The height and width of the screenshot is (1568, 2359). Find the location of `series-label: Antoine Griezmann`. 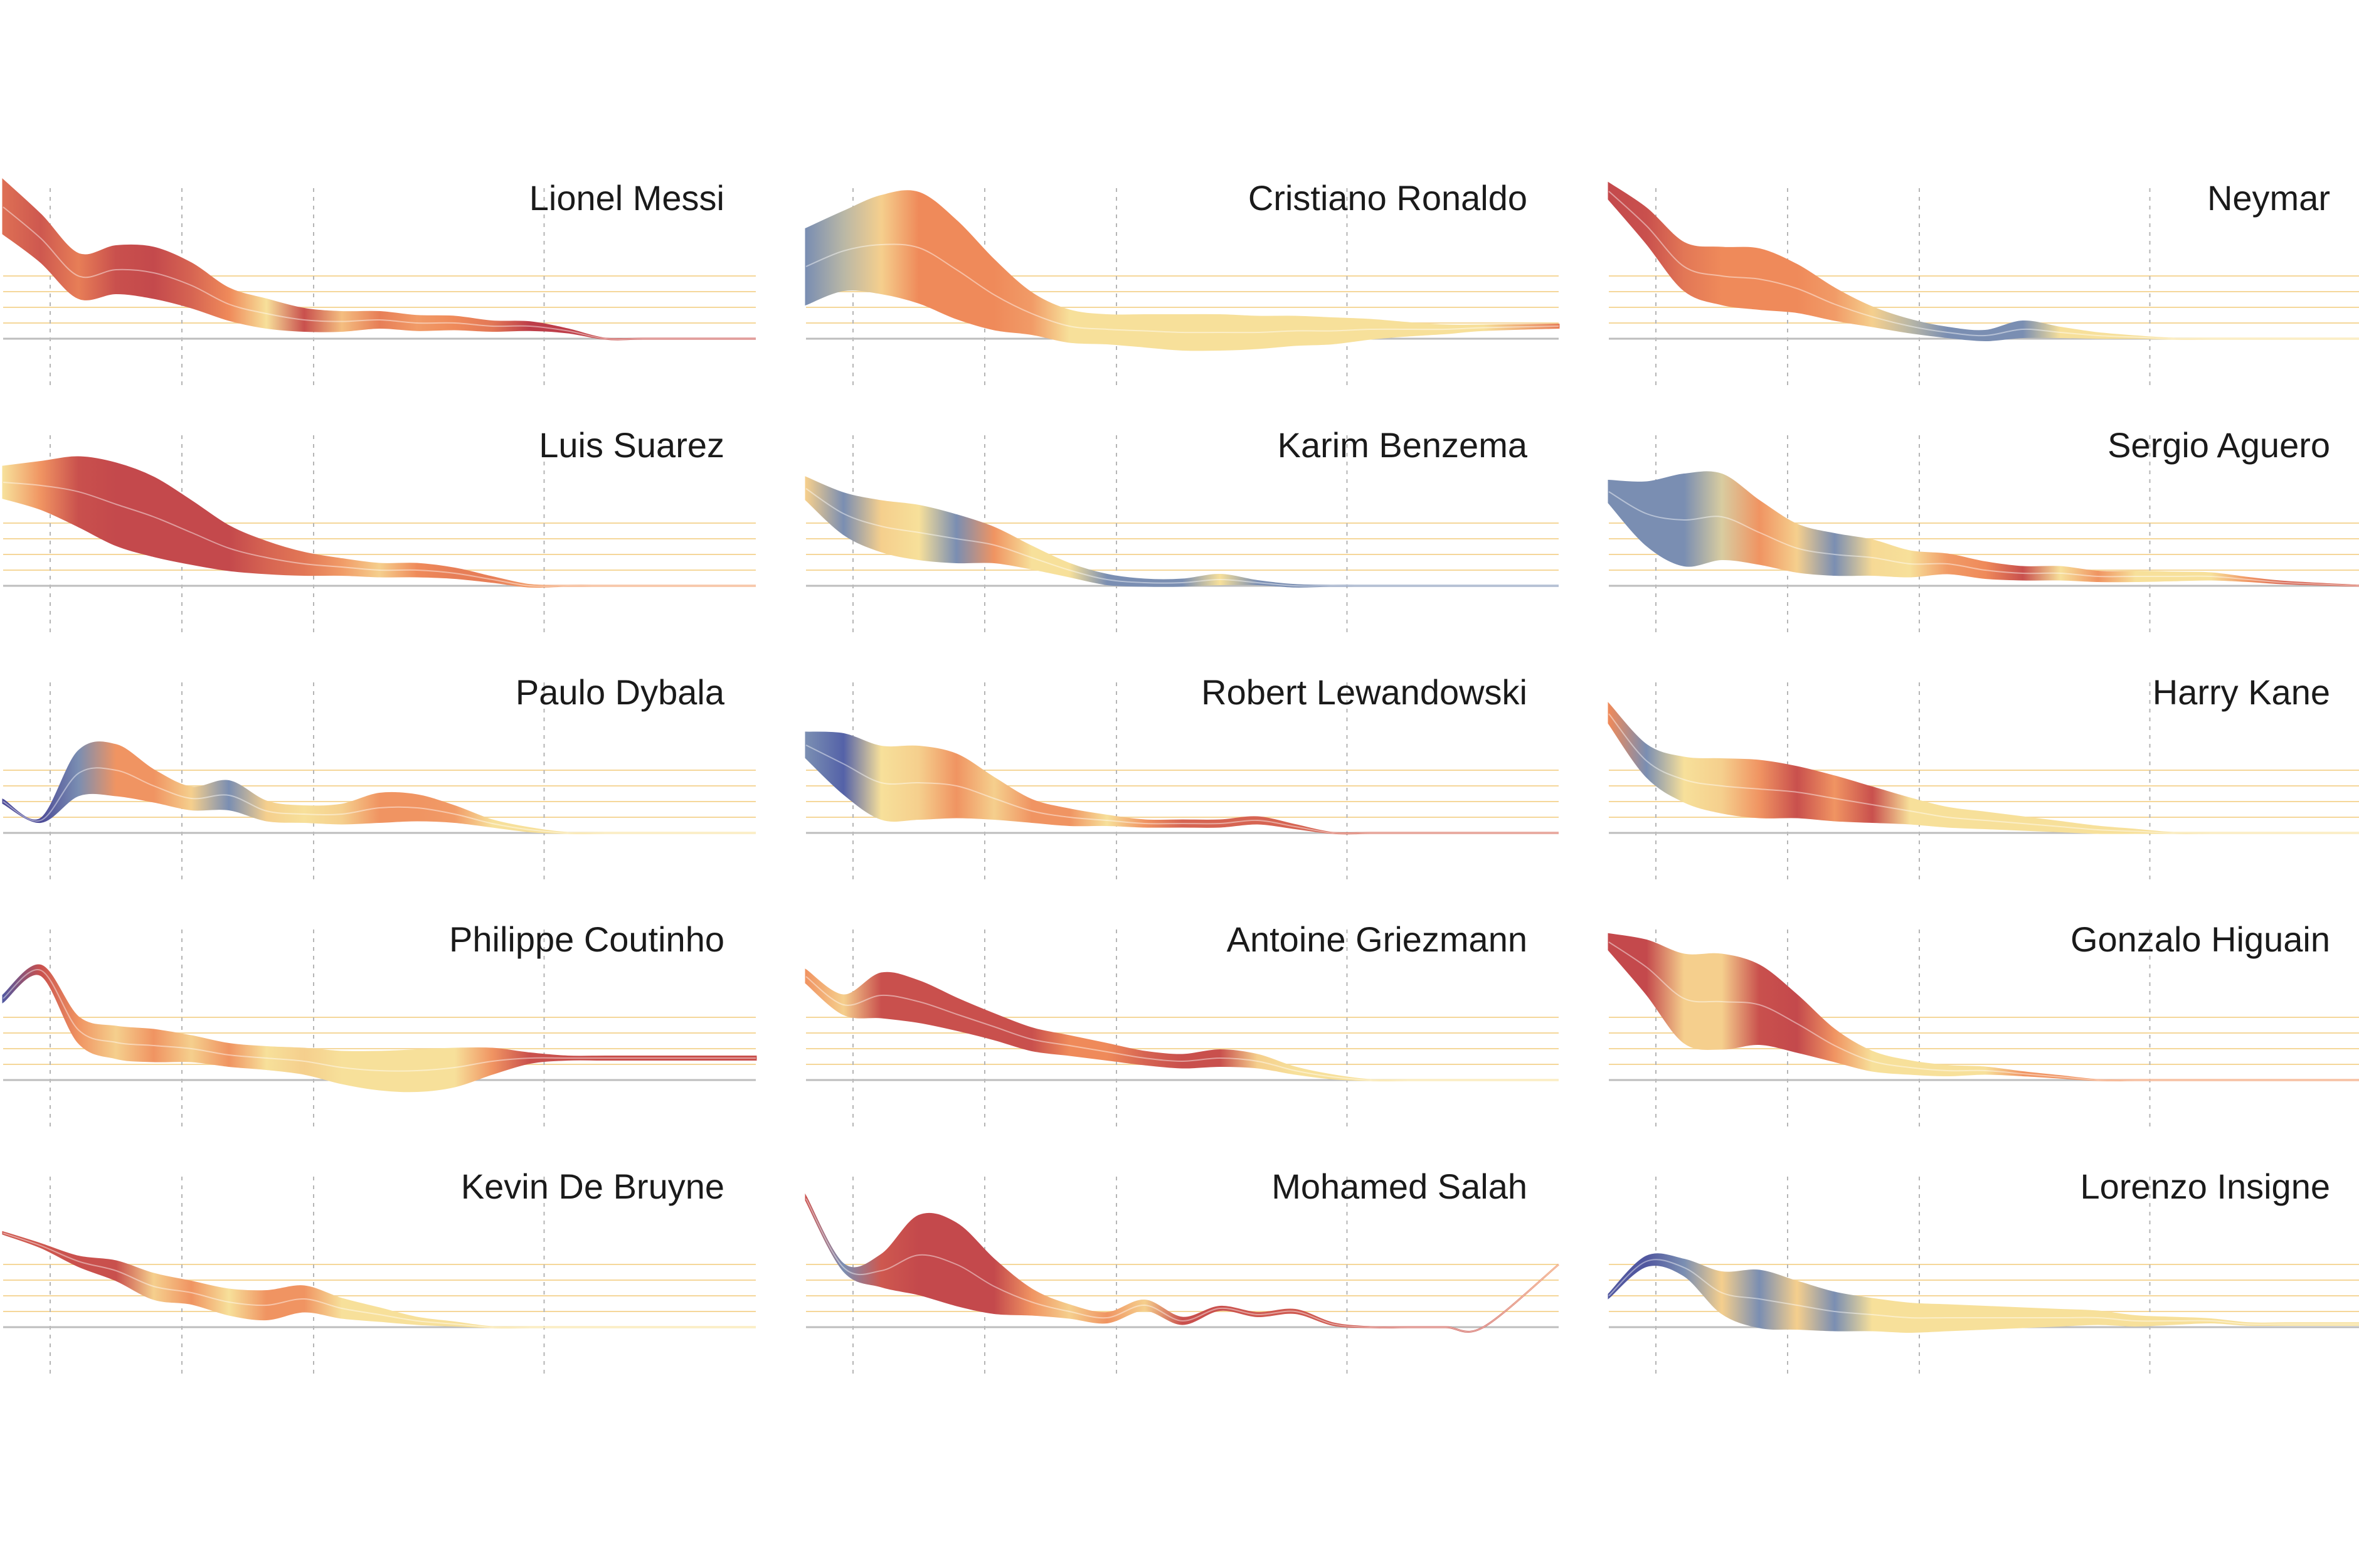

series-label: Antoine Griezmann is located at coordinates (1377, 939).